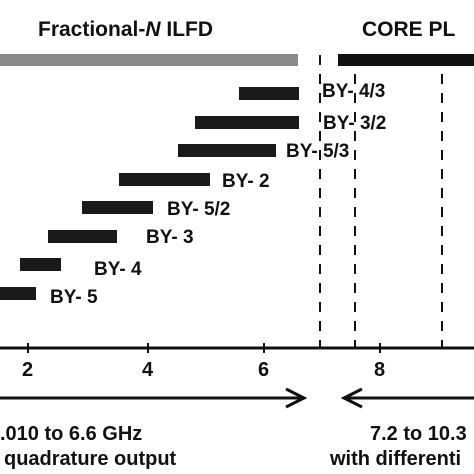 Image resolution: width=474 pixels, height=474 pixels. Describe the element at coordinates (406, 60) in the screenshot. I see `core-band-bar` at that location.